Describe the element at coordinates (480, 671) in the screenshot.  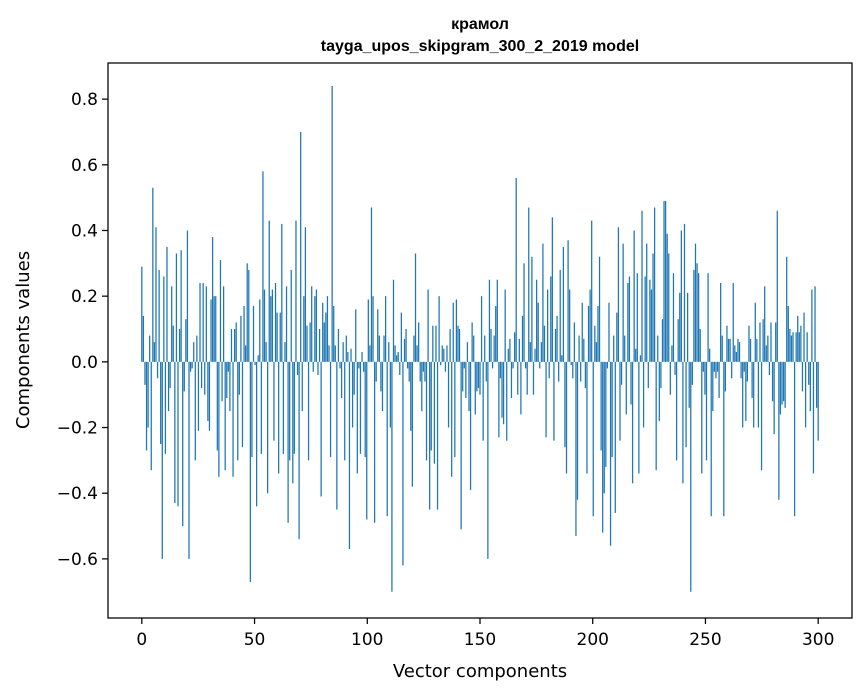
I see `x-axis-label: Vector components` at that location.